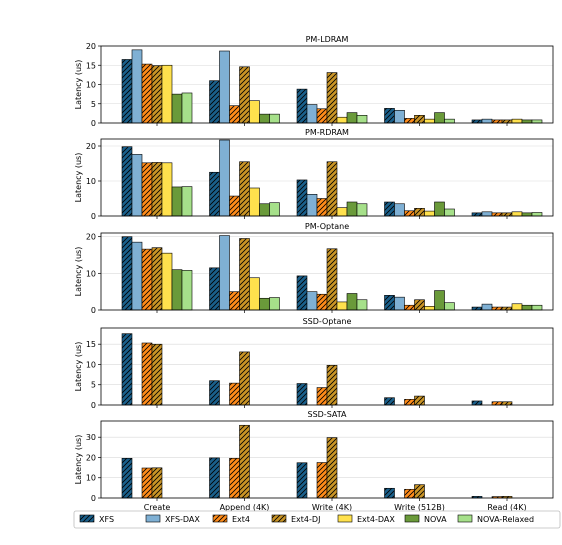  What do you see at coordinates (231, 519) in the screenshot?
I see `legend-ext4: Ext4` at bounding box center [231, 519].